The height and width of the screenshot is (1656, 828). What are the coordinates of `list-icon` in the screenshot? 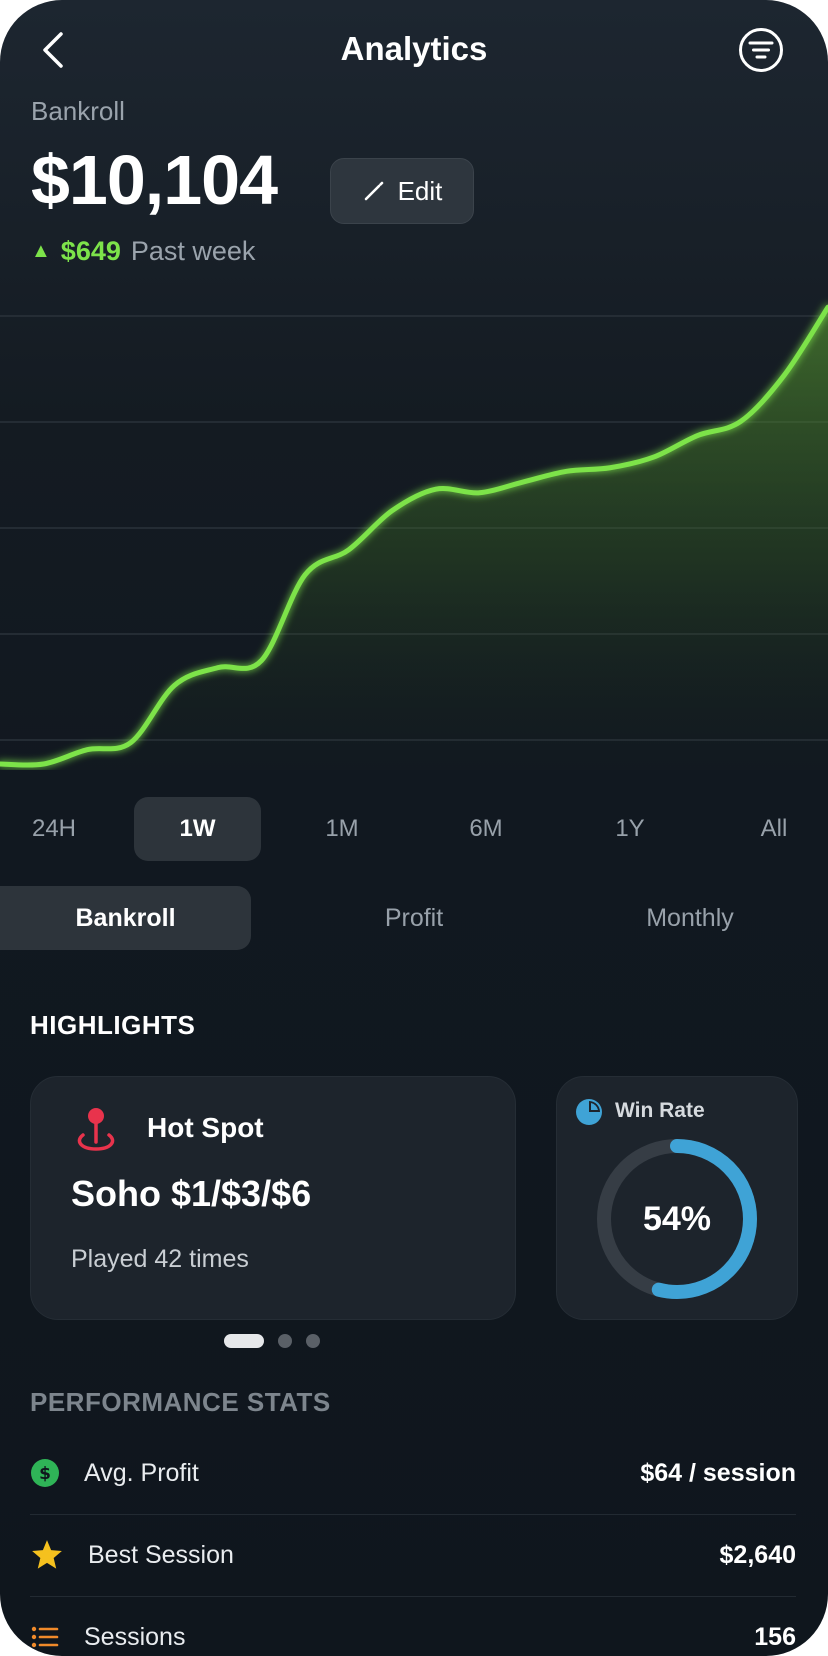 It's located at (45, 1637).